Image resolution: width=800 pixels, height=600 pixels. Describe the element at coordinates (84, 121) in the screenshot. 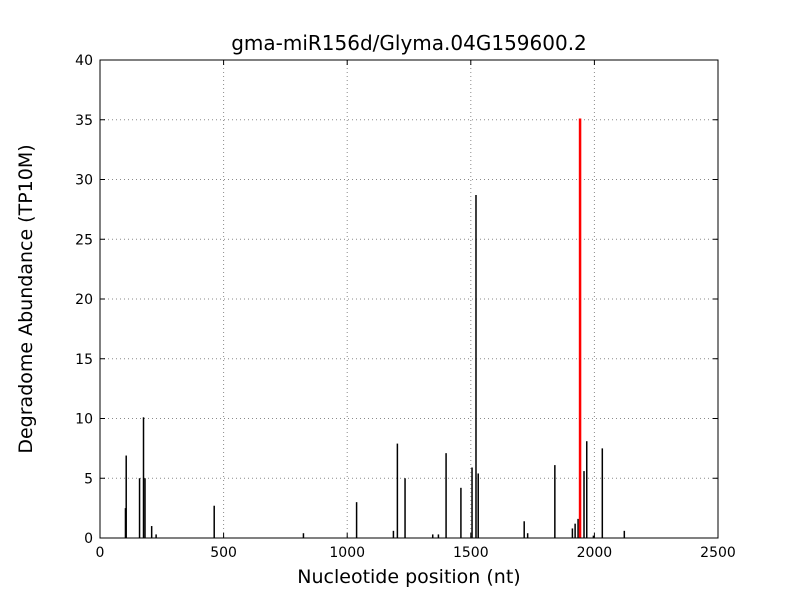

I see `y-tick-label: 35` at that location.